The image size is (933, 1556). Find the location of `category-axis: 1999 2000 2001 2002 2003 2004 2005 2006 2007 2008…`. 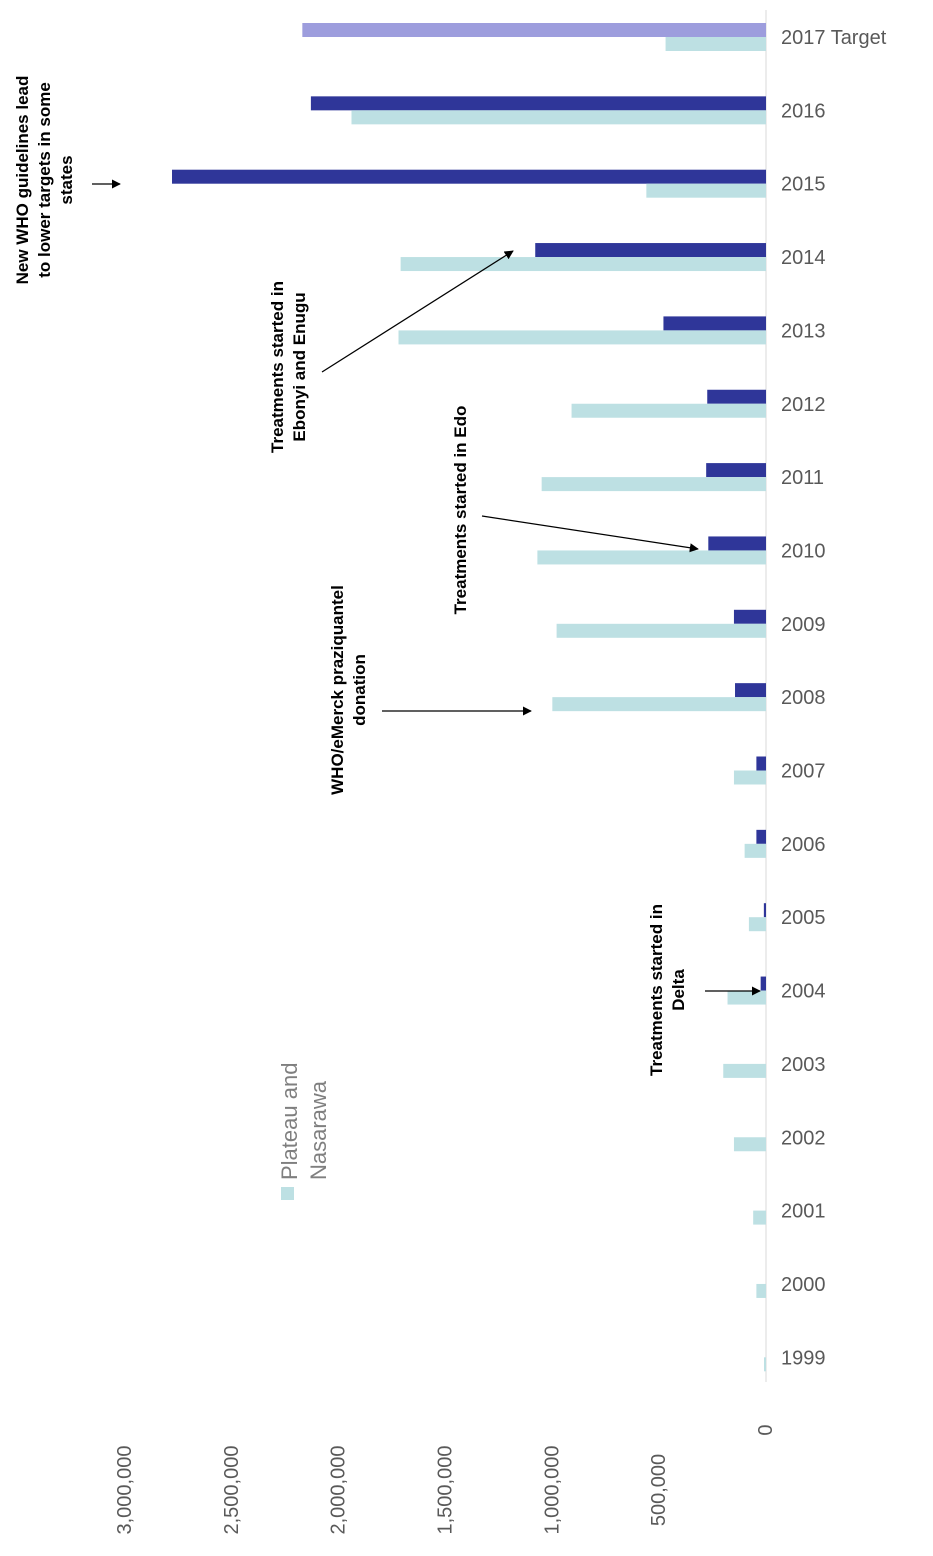

category-axis: 1999 2000 2001 2002 2003 2004 2005 2006 2007 2008… is located at coordinates (834, 698).